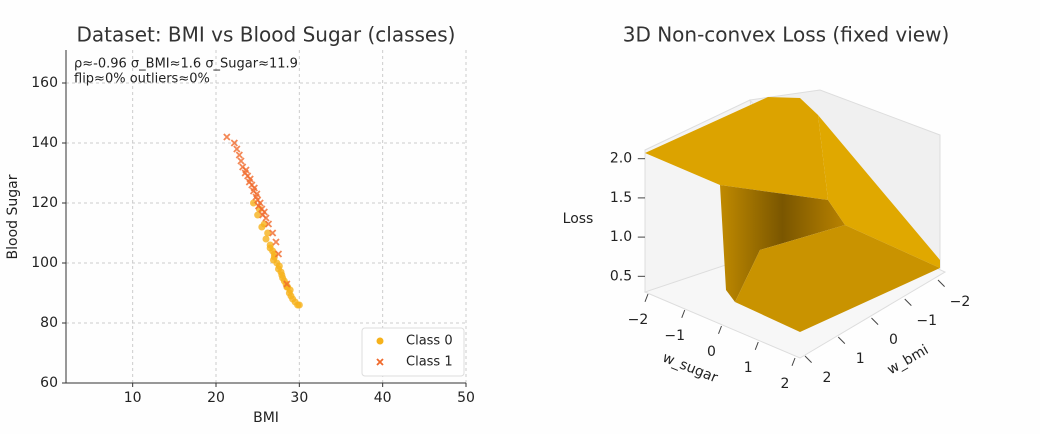  Describe the element at coordinates (413, 352) in the screenshot. I see `legend` at that location.